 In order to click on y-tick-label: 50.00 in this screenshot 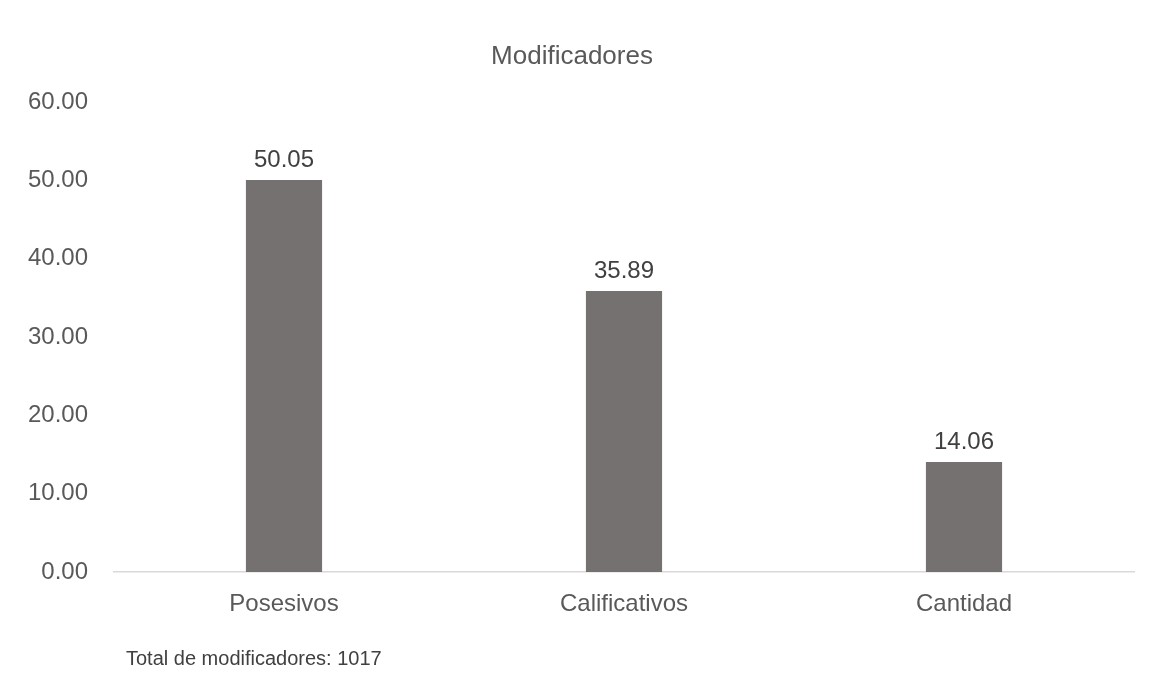, I will do `click(57, 179)`.